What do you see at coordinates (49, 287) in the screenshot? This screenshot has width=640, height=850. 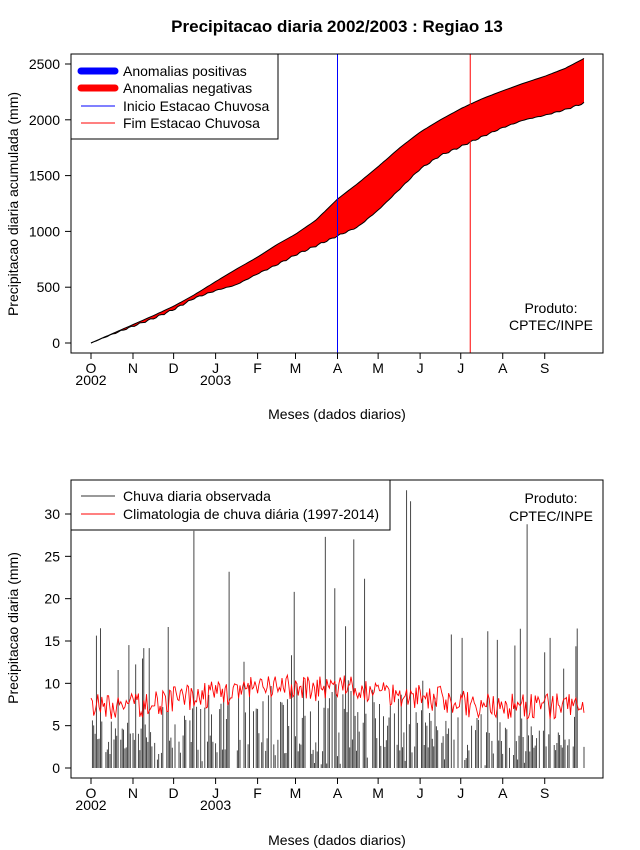 I see `cumulative-ytick-label: 500` at bounding box center [49, 287].